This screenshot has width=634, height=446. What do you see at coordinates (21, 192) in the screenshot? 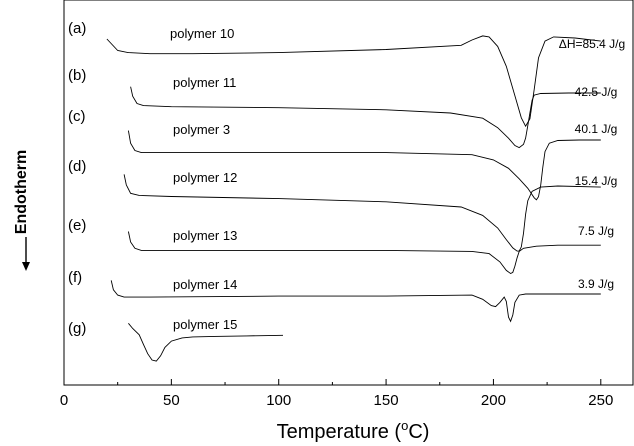
I see `y-axis-title: Endotherm` at bounding box center [21, 192].